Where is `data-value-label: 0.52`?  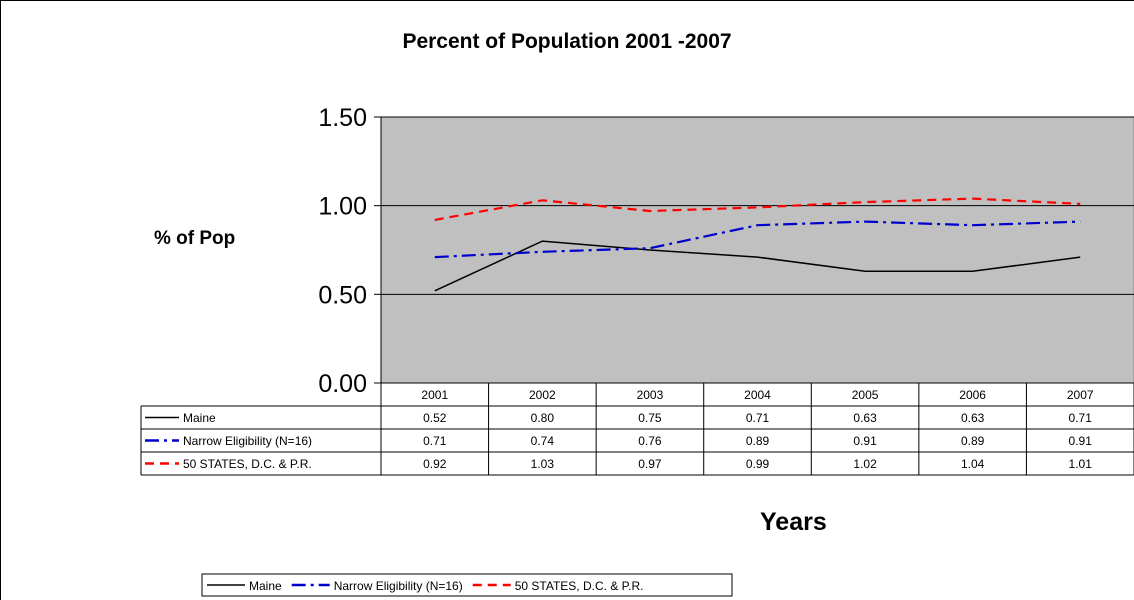 data-value-label: 0.52 is located at coordinates (435, 418).